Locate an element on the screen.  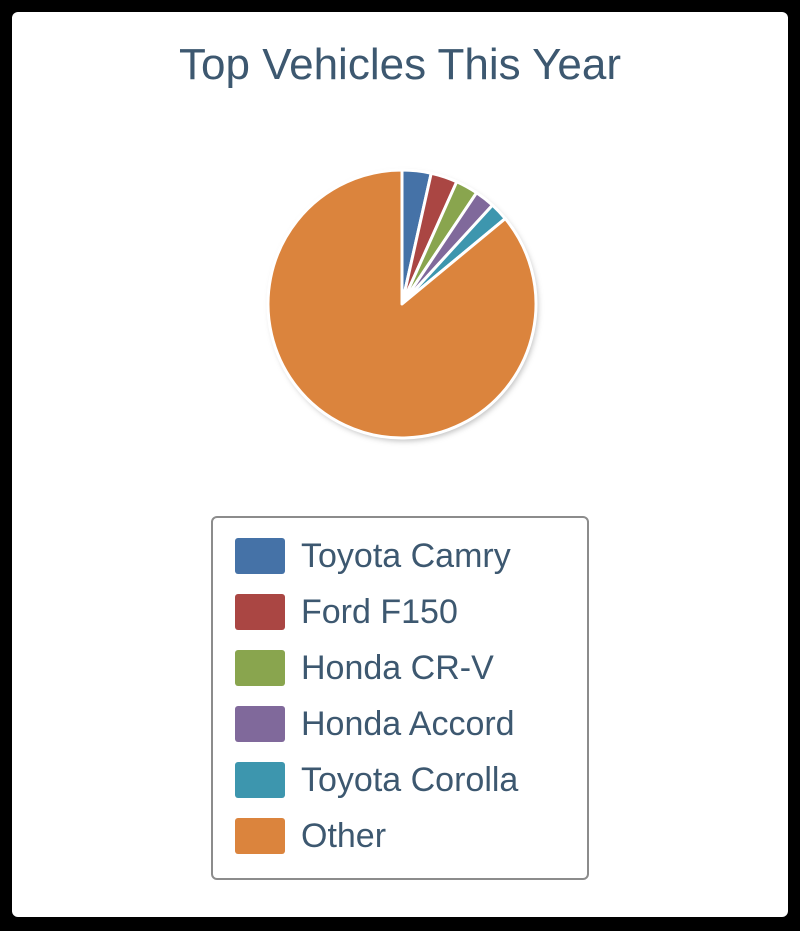
pie-slices is located at coordinates (402, 304).